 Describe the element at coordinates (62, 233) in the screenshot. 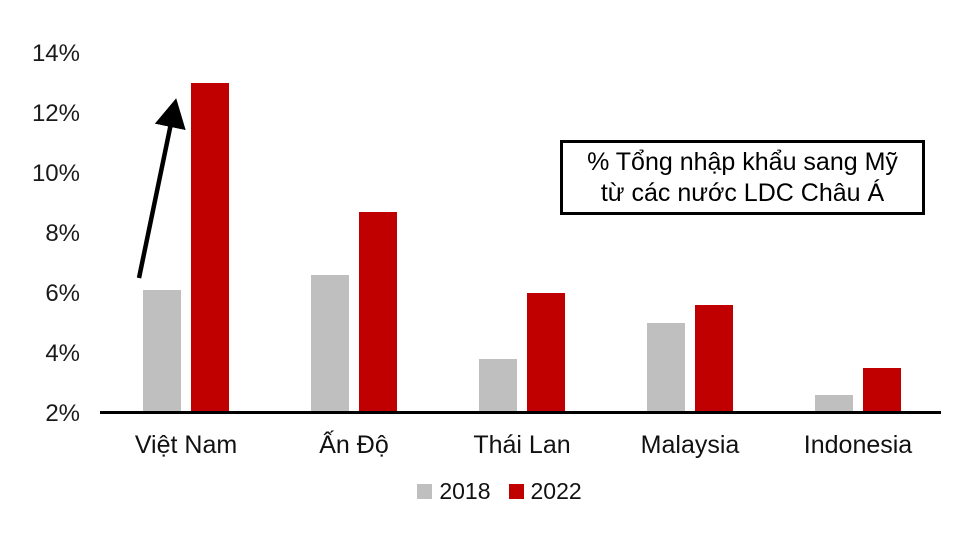

I see `y-tick-label: 8%` at that location.